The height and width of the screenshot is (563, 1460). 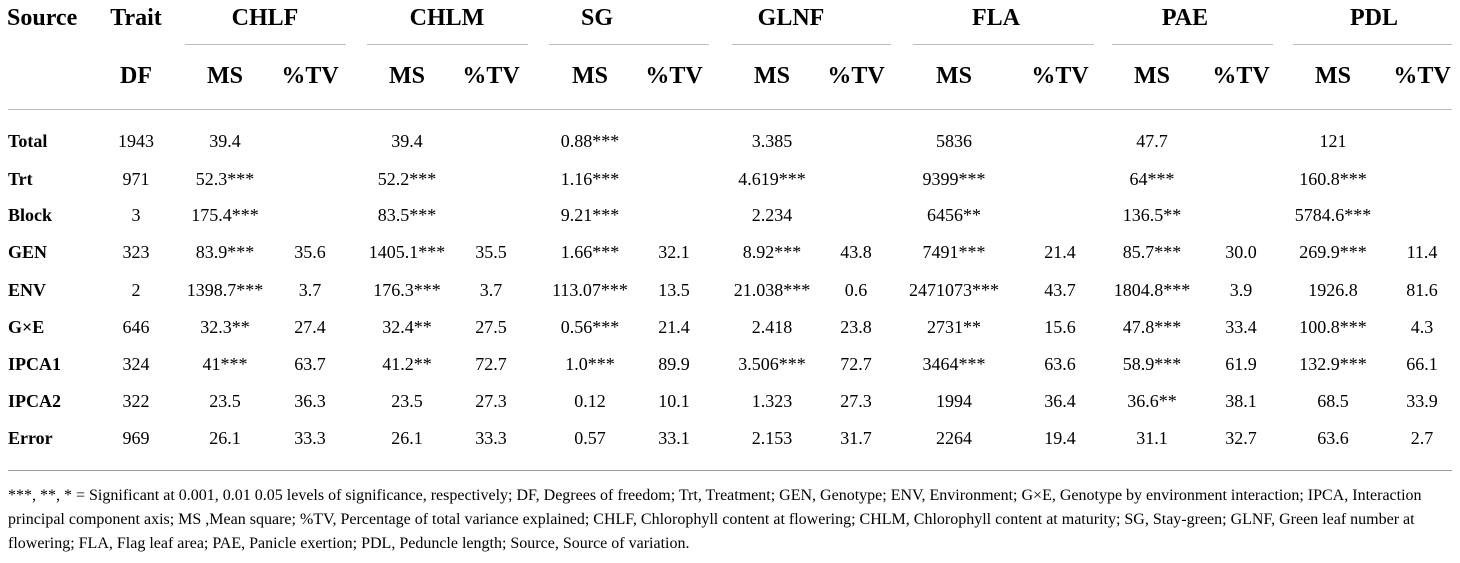 What do you see at coordinates (954, 252) in the screenshot?
I see `cell-ms: 7491***` at bounding box center [954, 252].